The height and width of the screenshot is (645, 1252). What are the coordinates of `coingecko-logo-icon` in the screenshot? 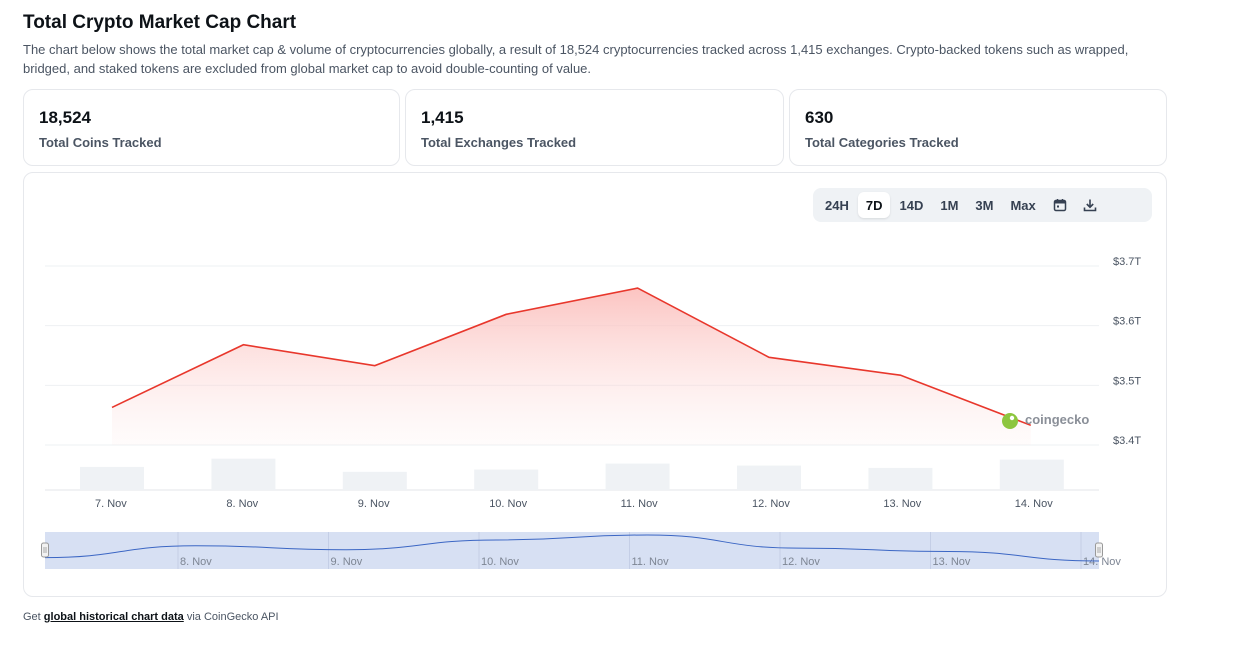 It's located at (1010, 421).